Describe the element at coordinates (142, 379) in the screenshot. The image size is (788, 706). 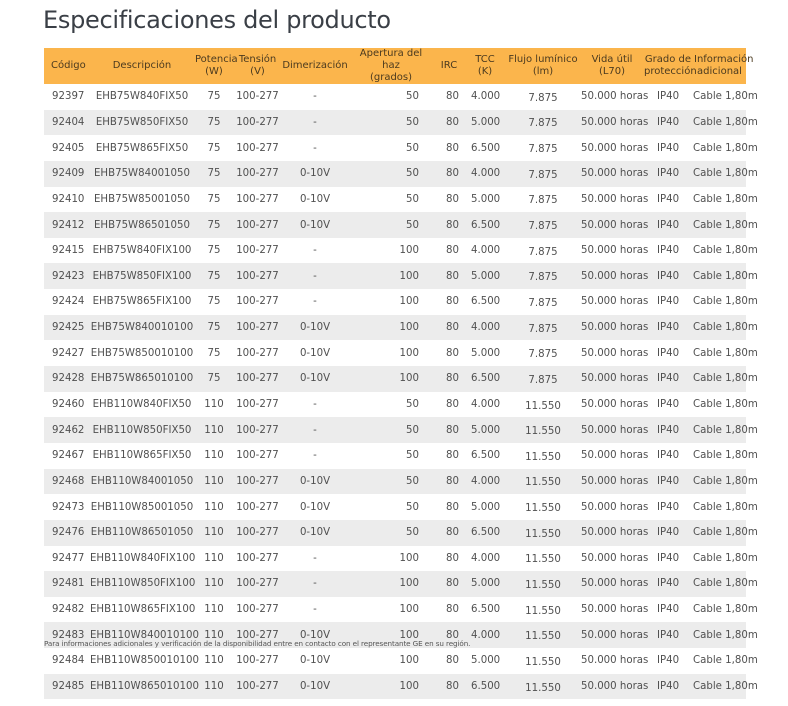
I see `cell-descripcion: EHB75W865010100` at that location.